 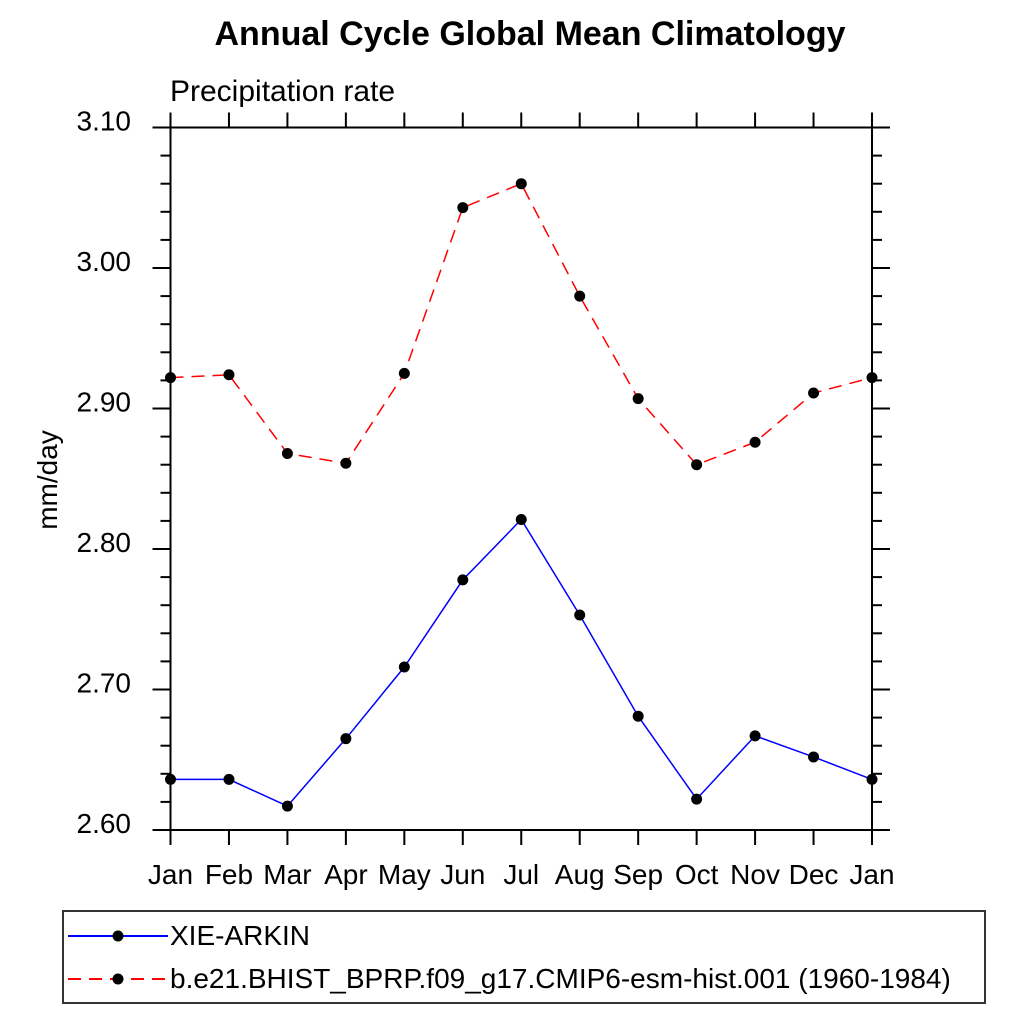 I want to click on y-tick-label: 2.90, so click(x=104, y=402).